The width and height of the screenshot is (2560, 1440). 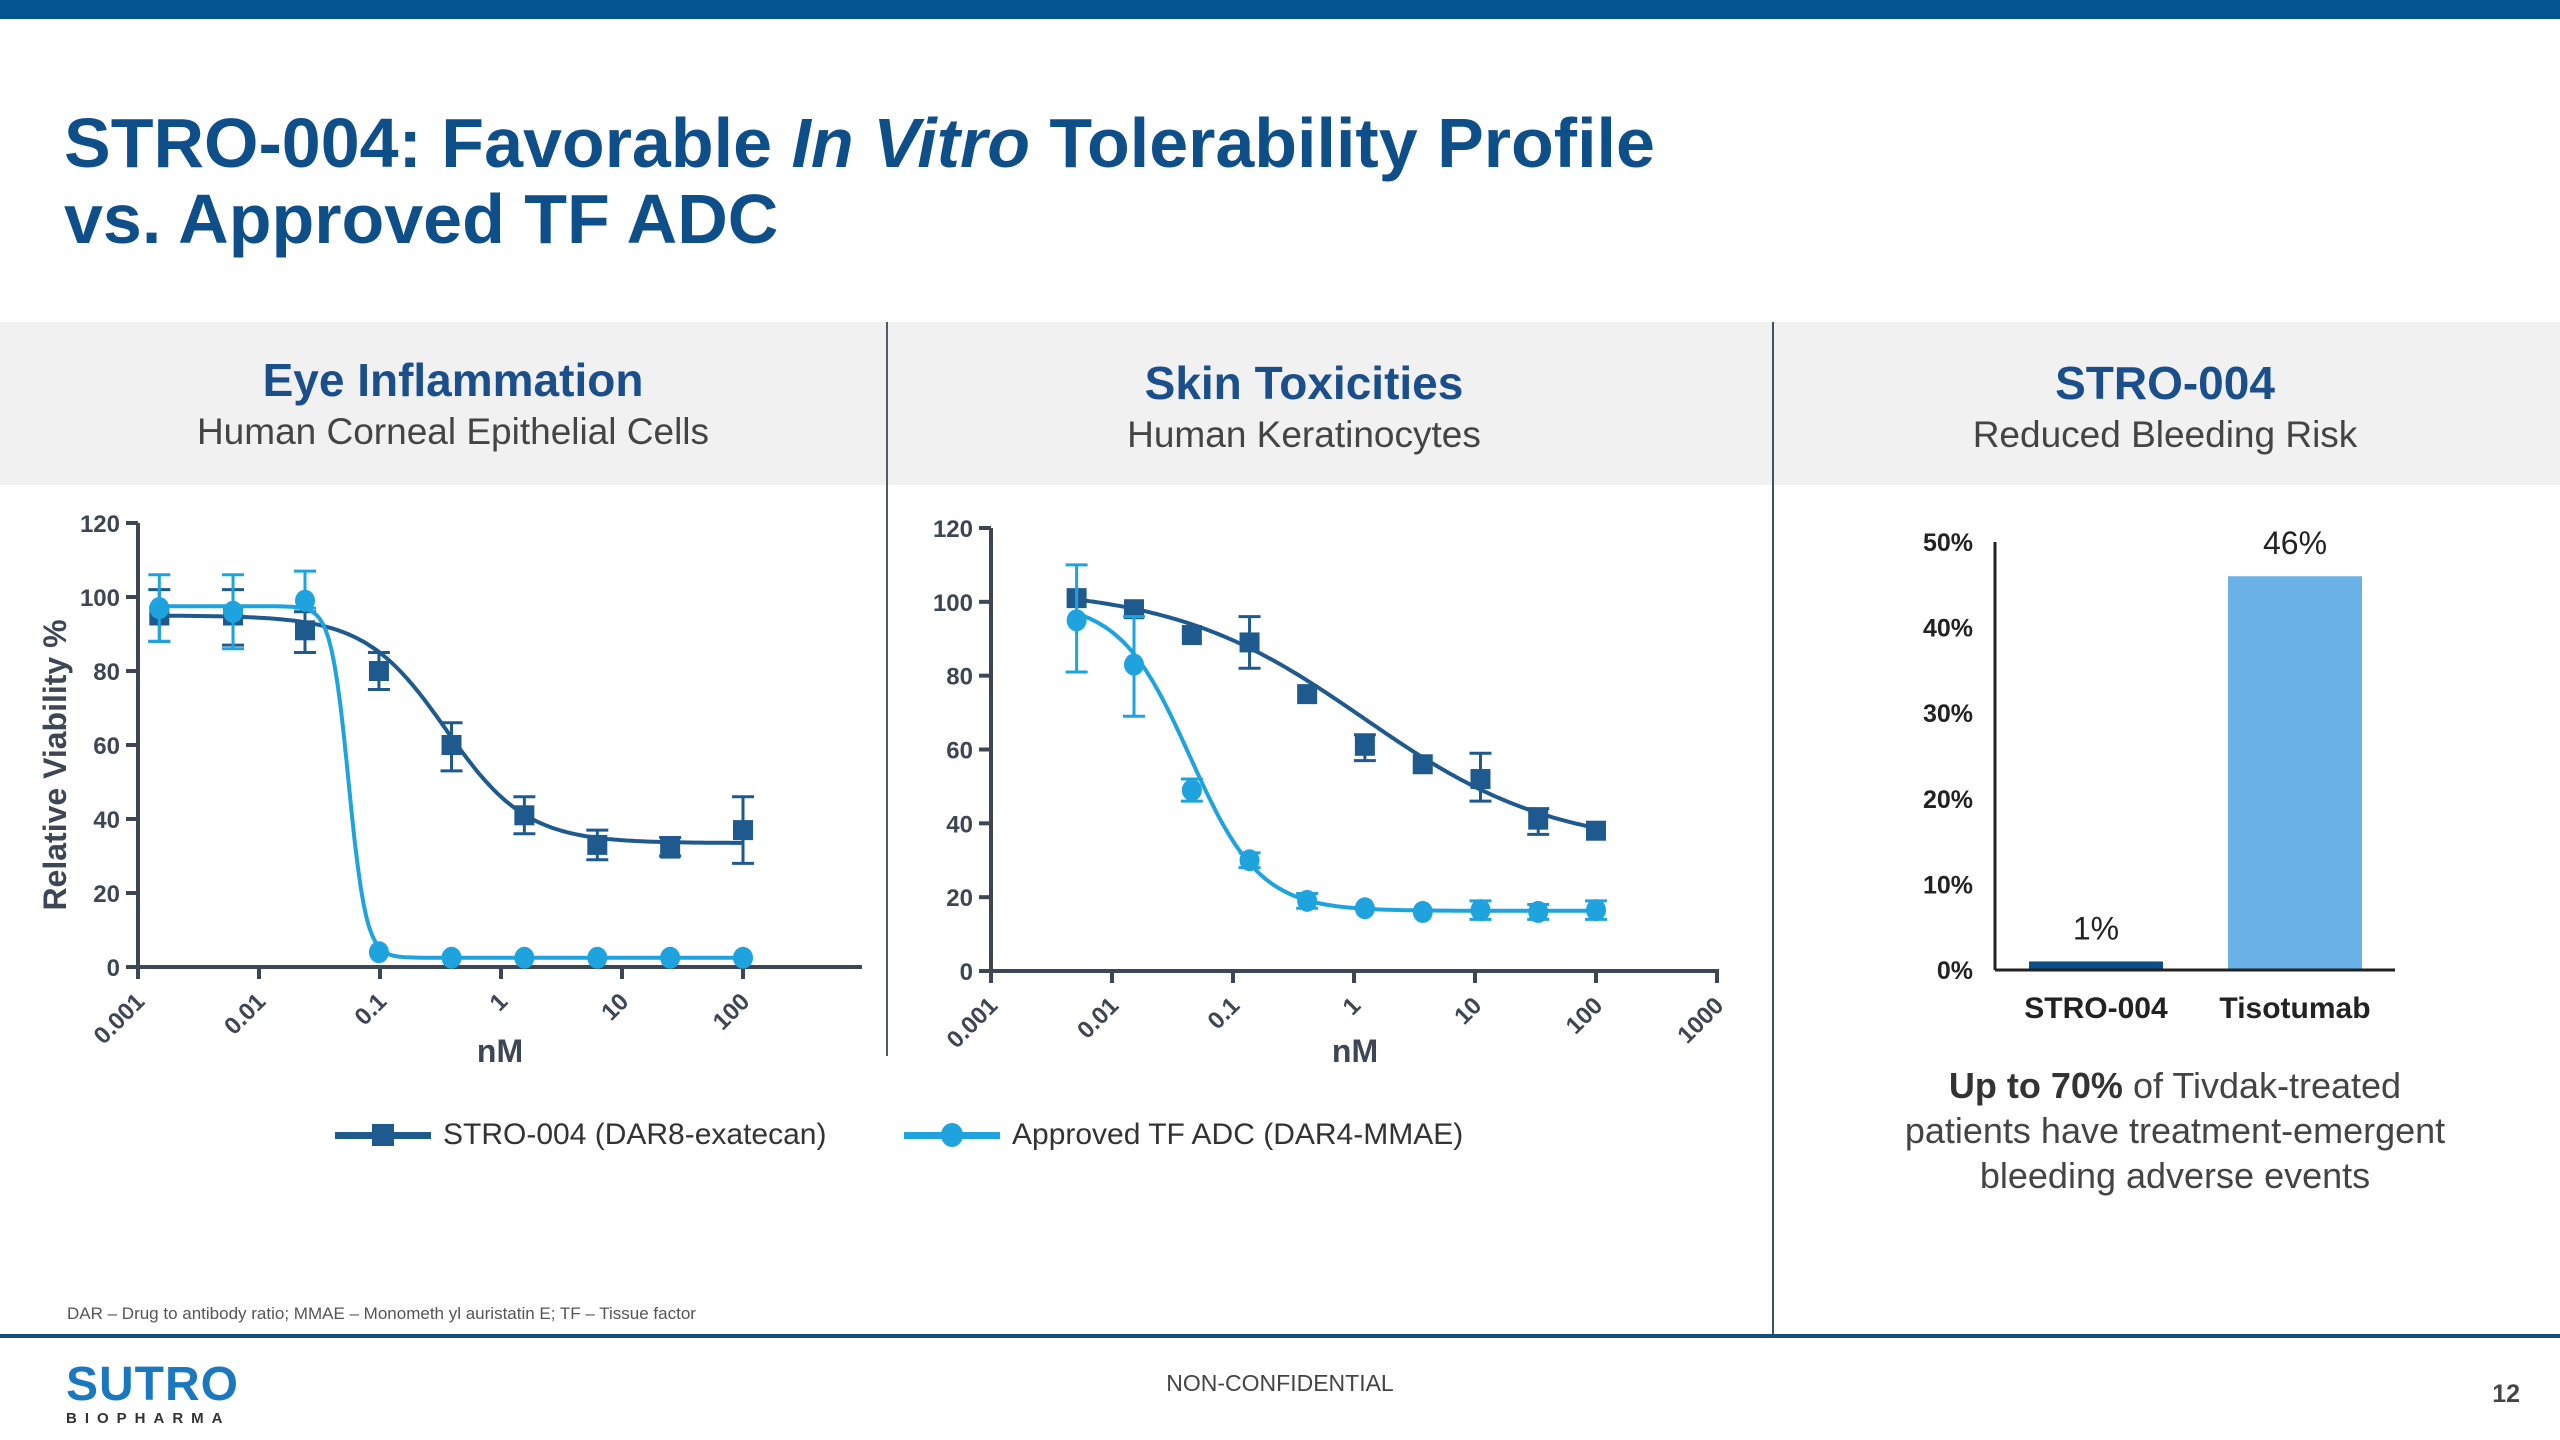 What do you see at coordinates (910, 143) in the screenshot?
I see `title-italic: In Vitro` at bounding box center [910, 143].